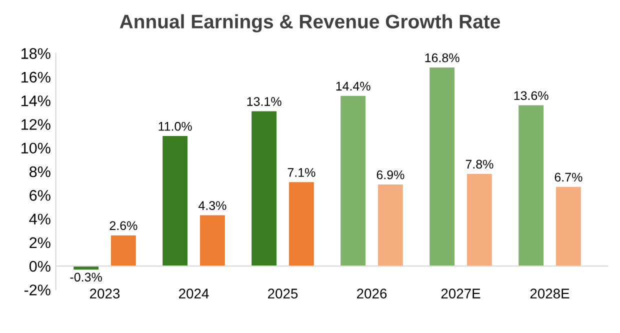 Image resolution: width=620 pixels, height=333 pixels. I want to click on y-tick-label: -2%, so click(37, 290).